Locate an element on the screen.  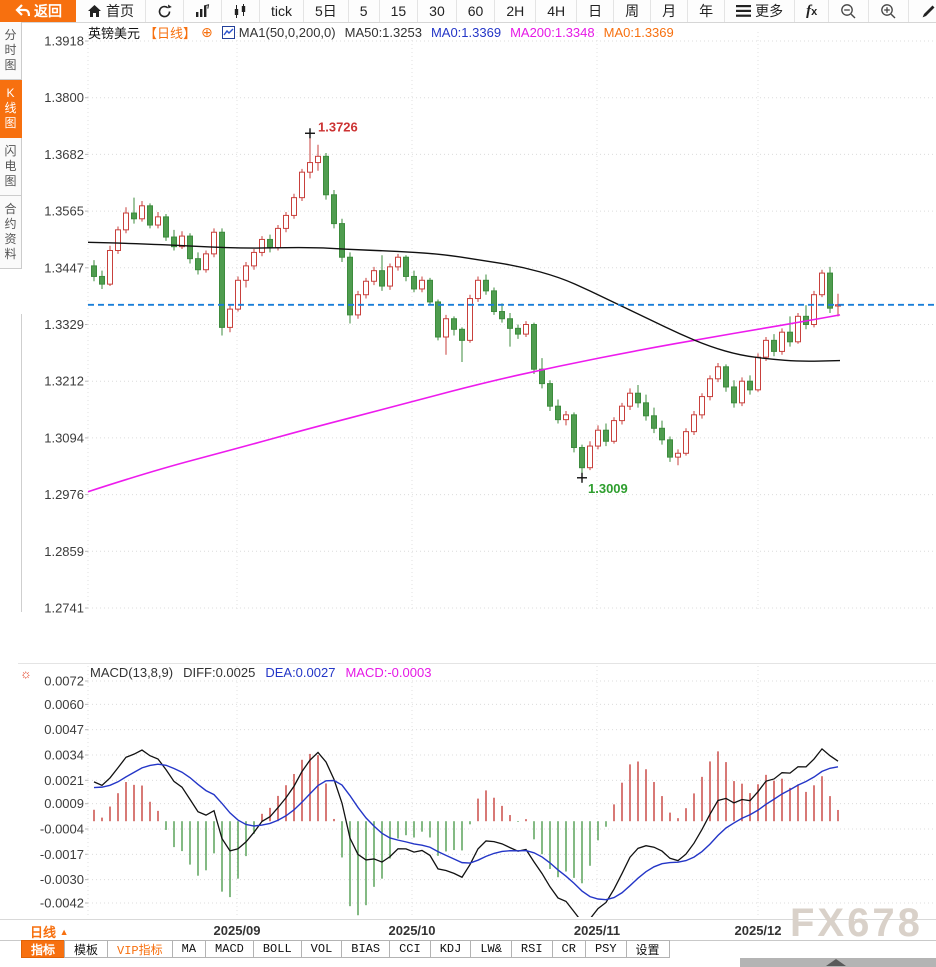
toolbar-item-zoom-out is located at coordinates (849, 11).